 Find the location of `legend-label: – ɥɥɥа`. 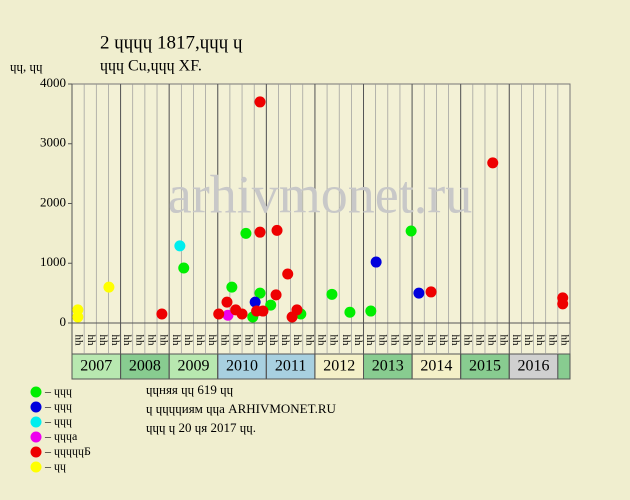

legend-label: – ɥɥɥа is located at coordinates (61, 436).